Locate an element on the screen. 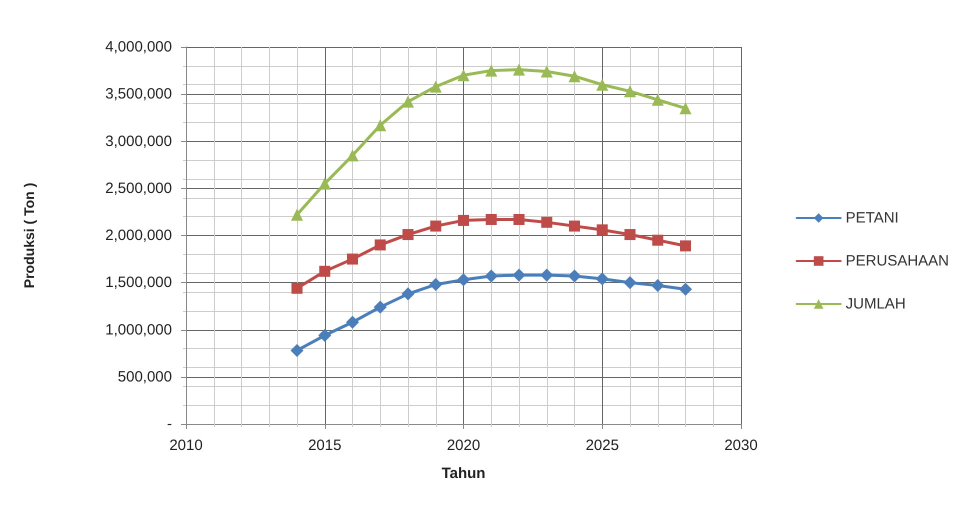 This screenshot has width=956, height=522. y-tick-label: 3,000,000 is located at coordinates (138, 141).